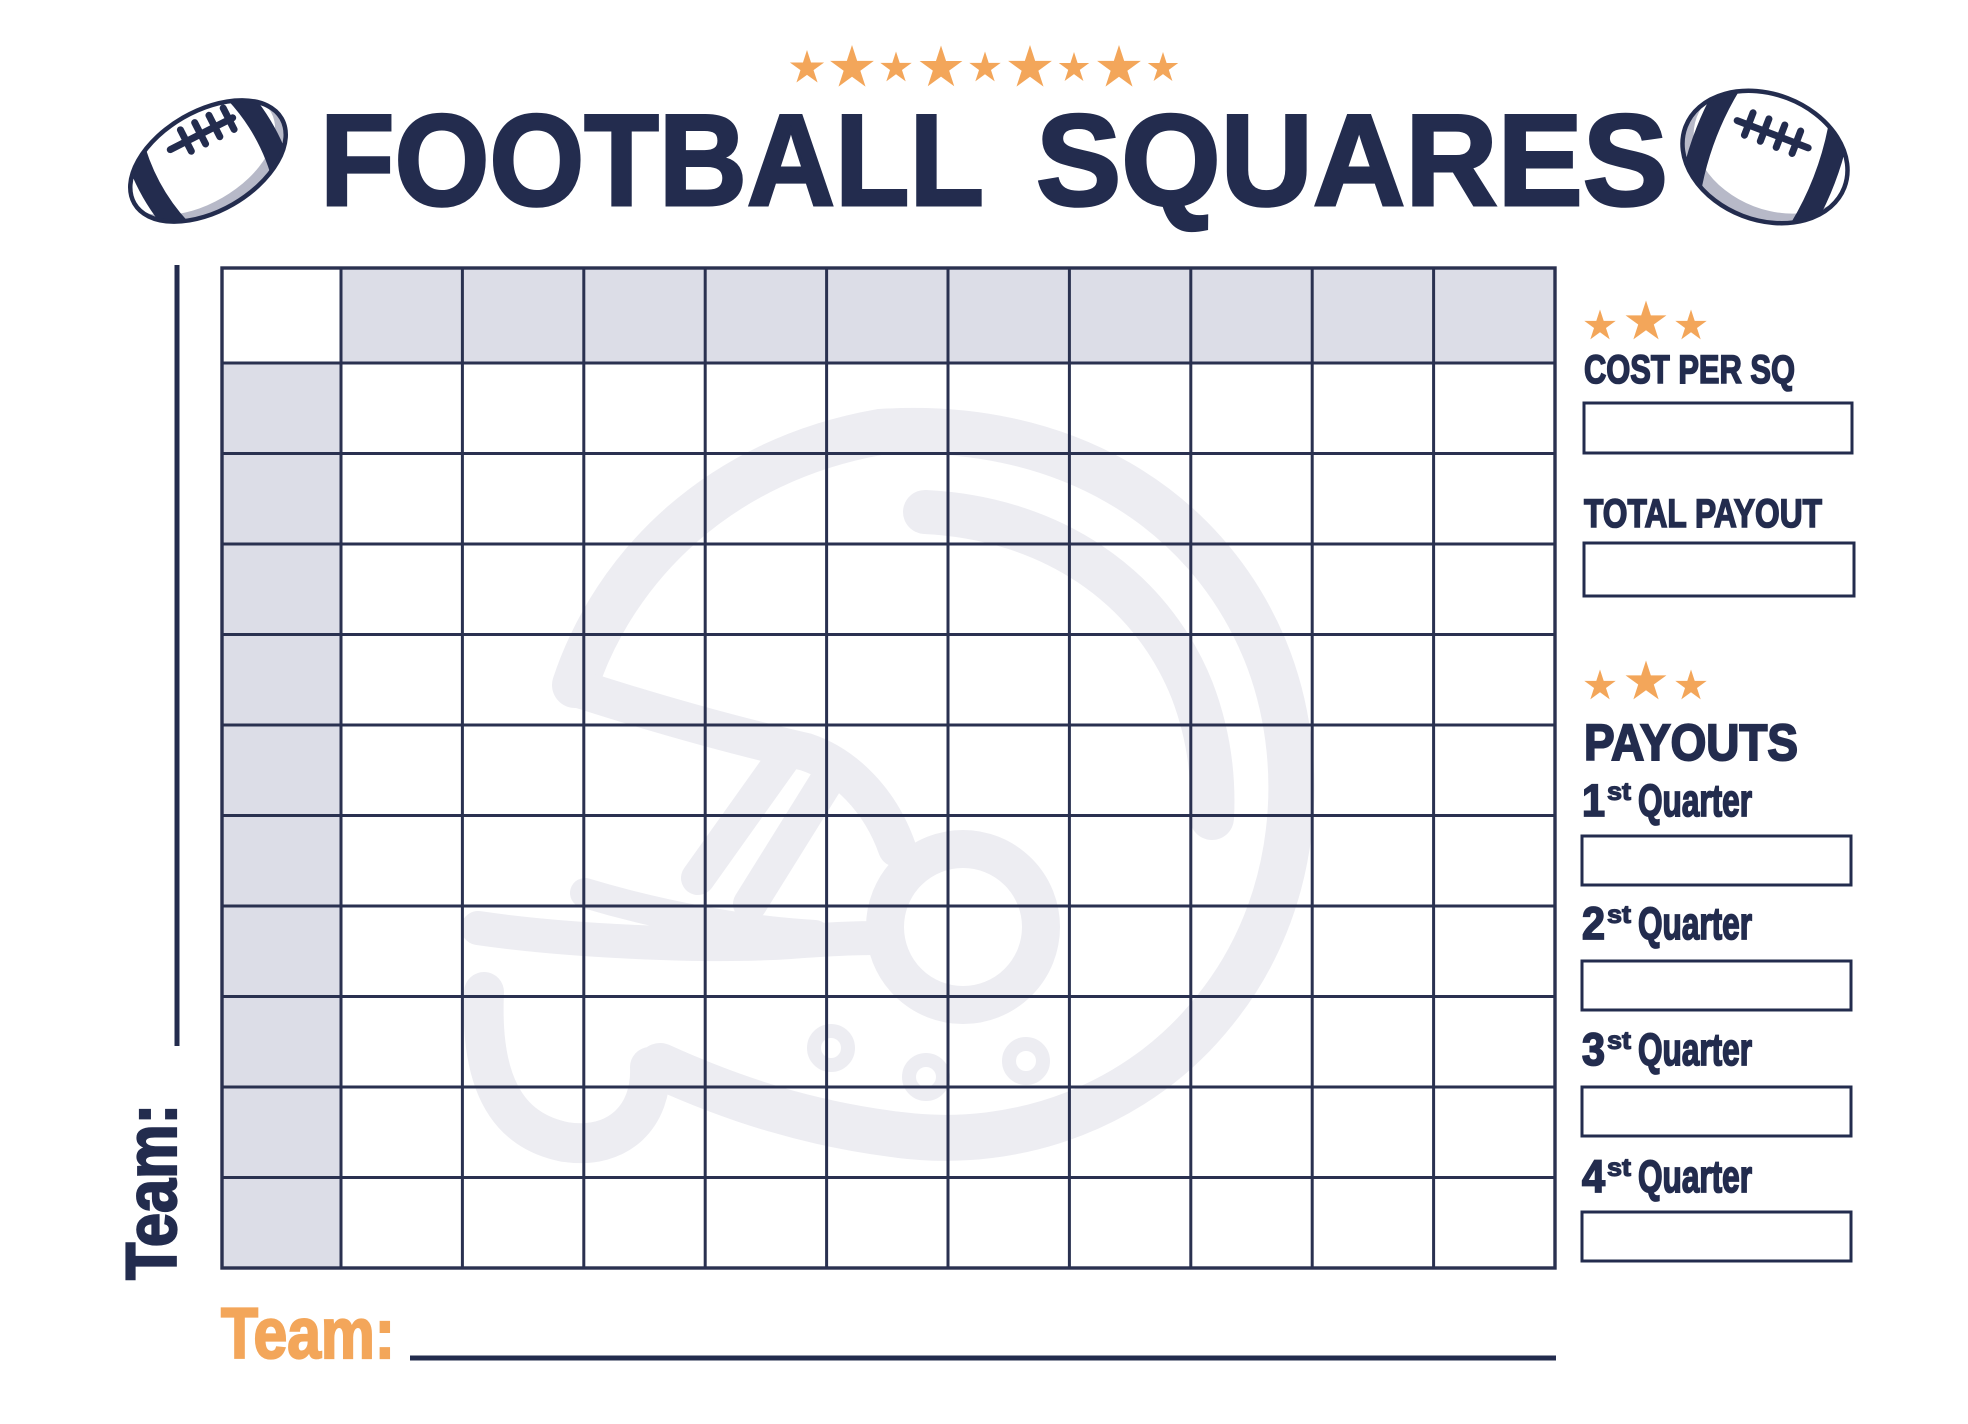 The height and width of the screenshot is (1424, 1968). I want to click on svg-text: 1, so click(1593, 800).